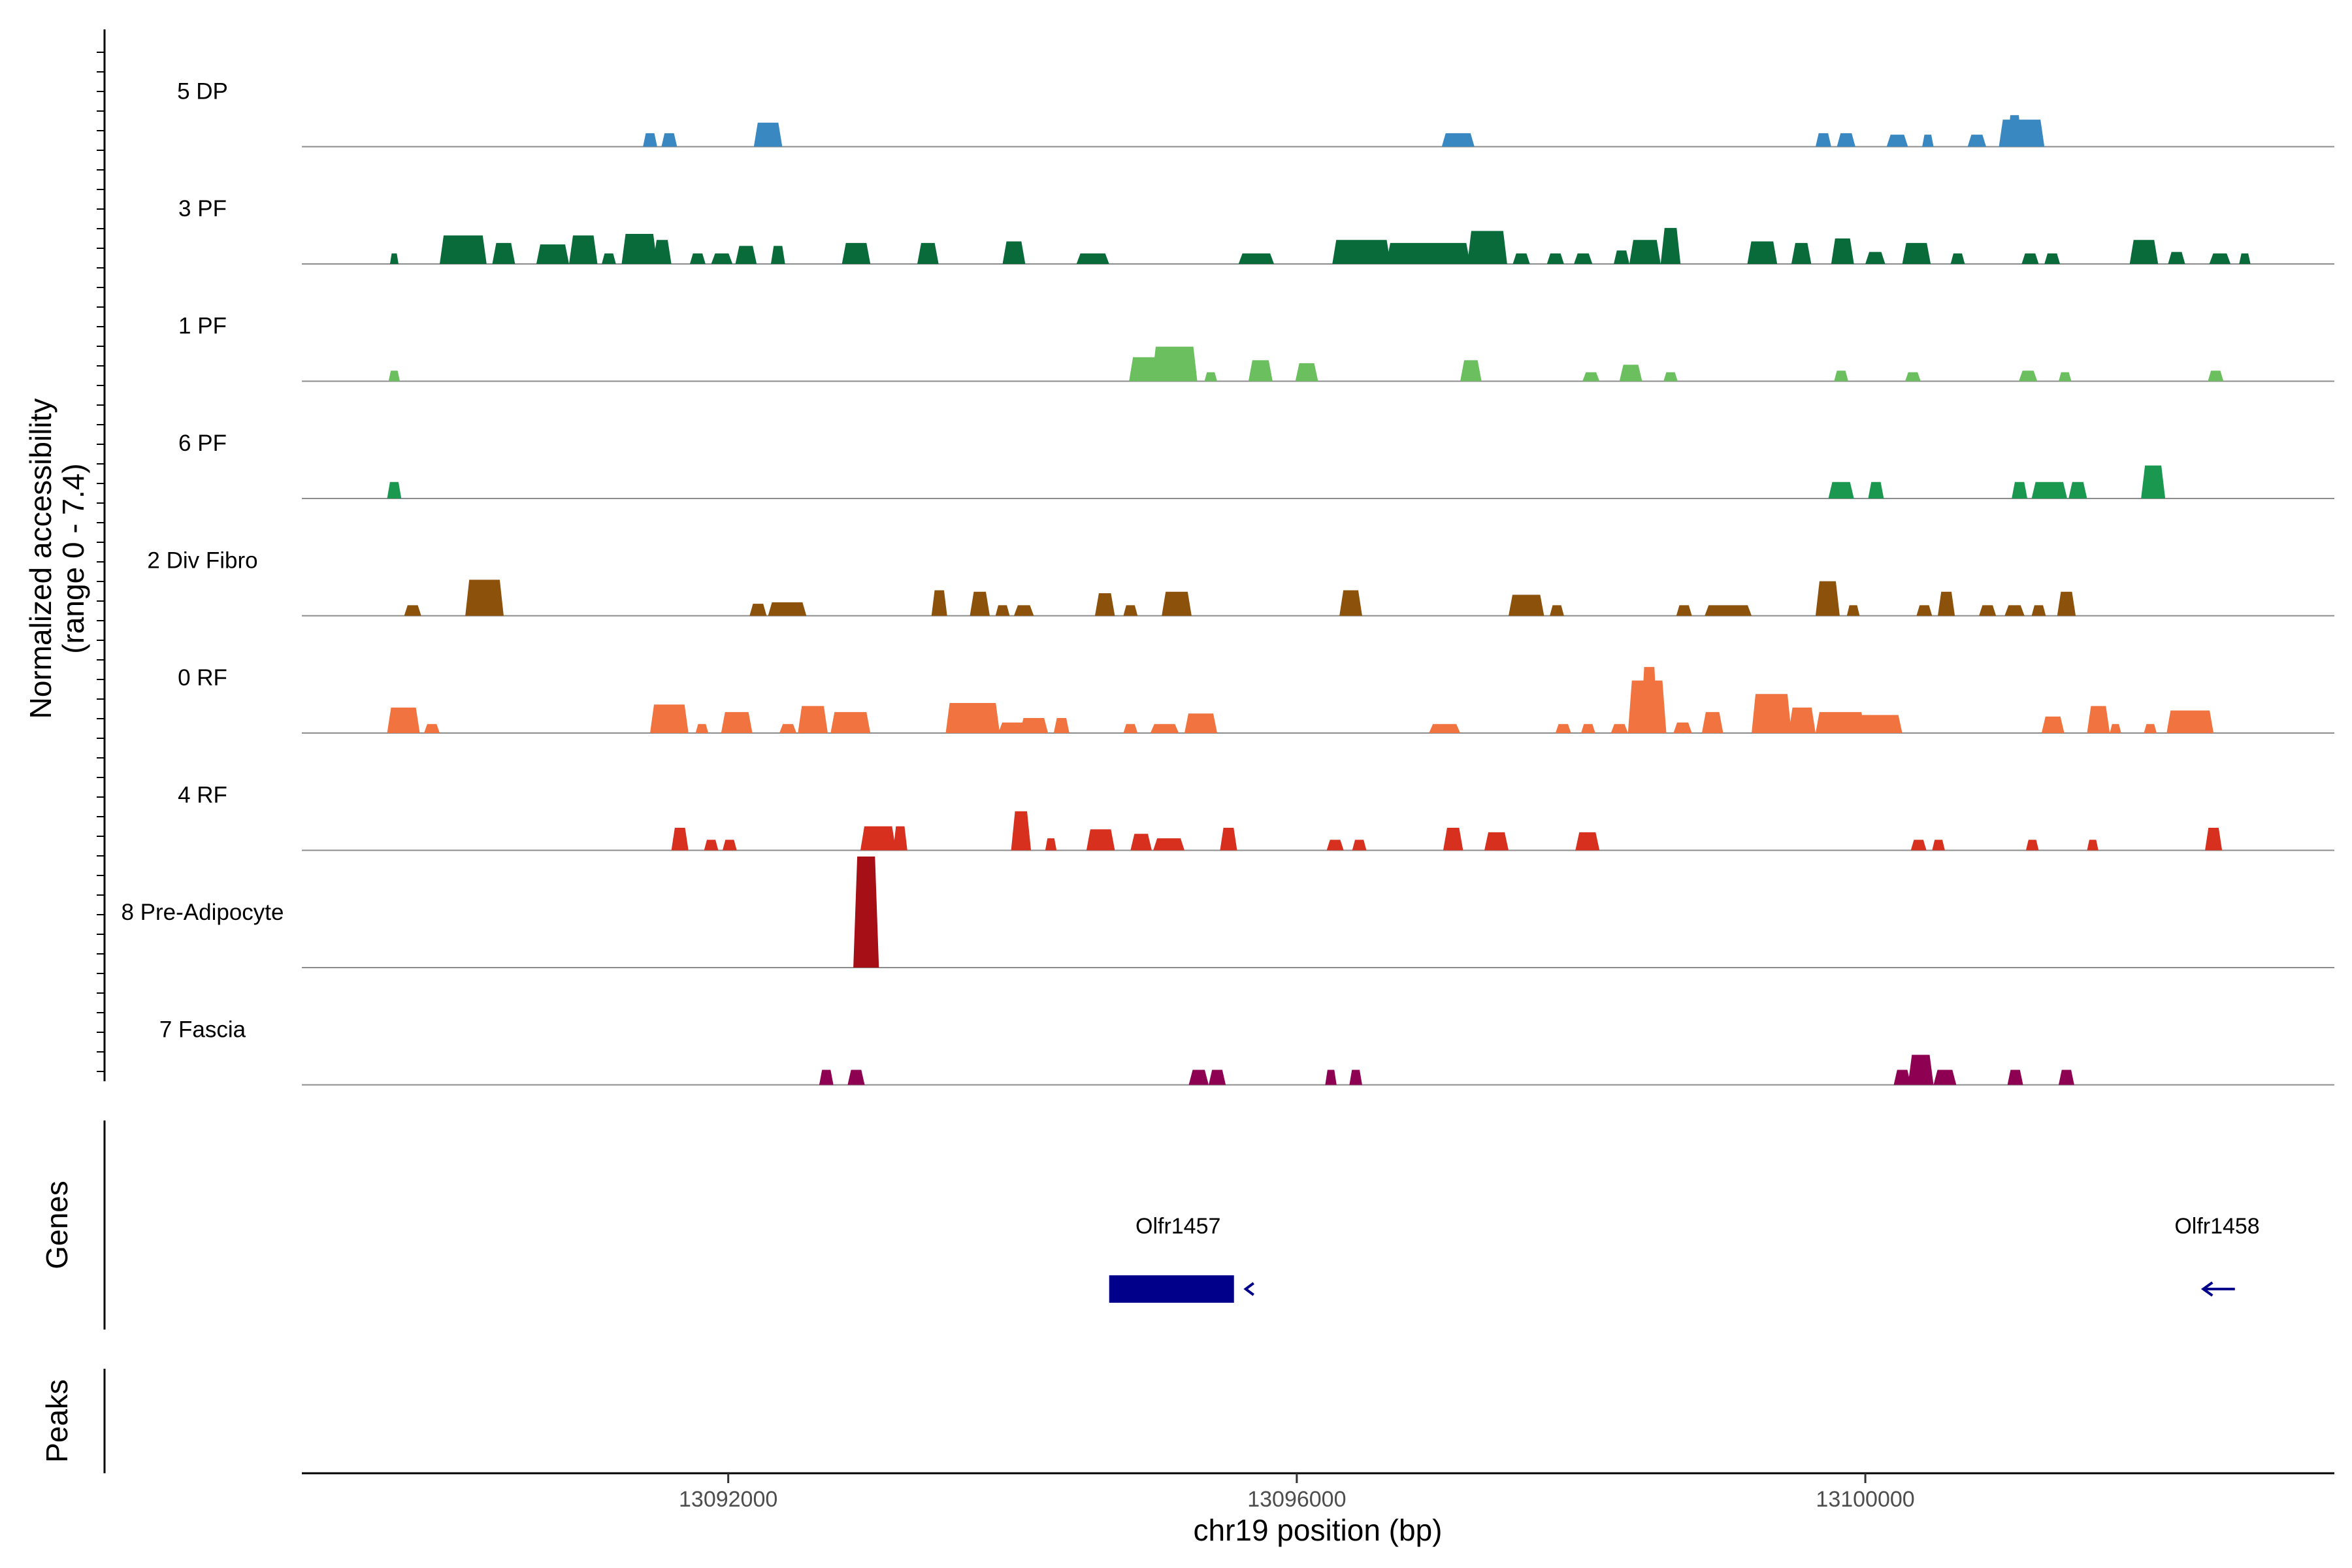  I want to click on track-label: 0 RF, so click(202, 678).